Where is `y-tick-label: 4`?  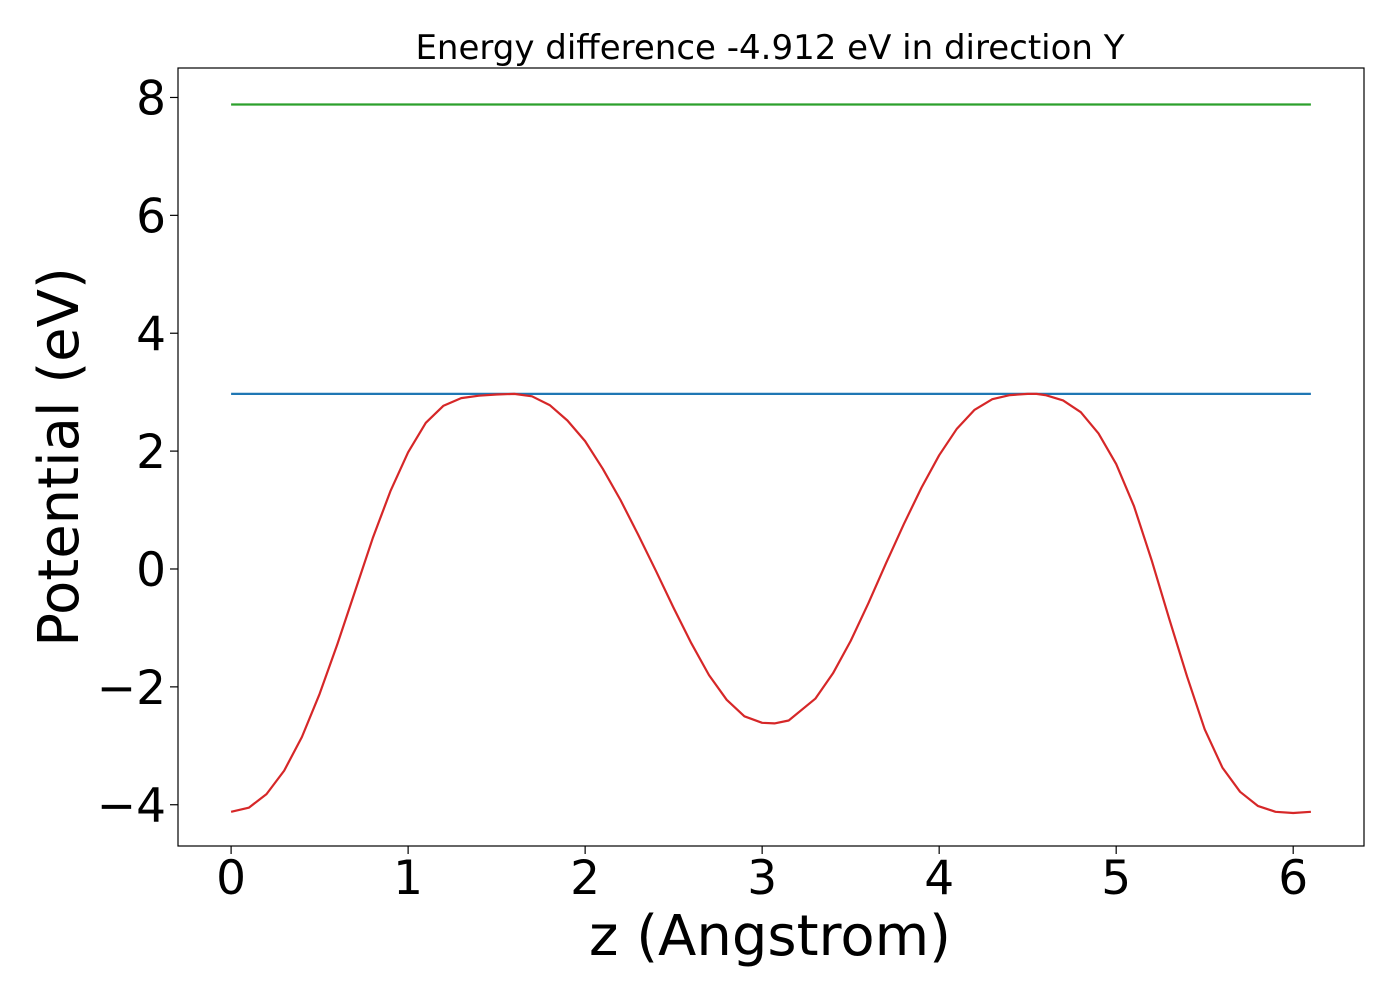 y-tick-label: 4 is located at coordinates (151, 334).